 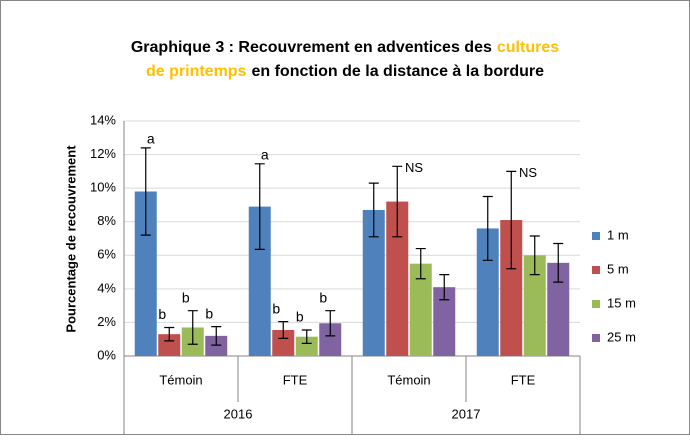 What do you see at coordinates (397, 71) in the screenshot?
I see `title-part: en fonction de la distance à la bordure` at bounding box center [397, 71].